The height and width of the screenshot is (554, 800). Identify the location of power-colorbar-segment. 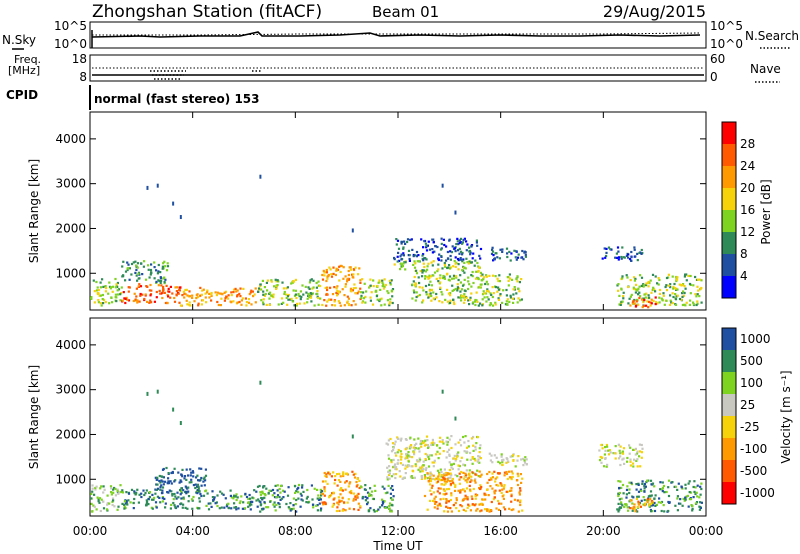
(729, 133).